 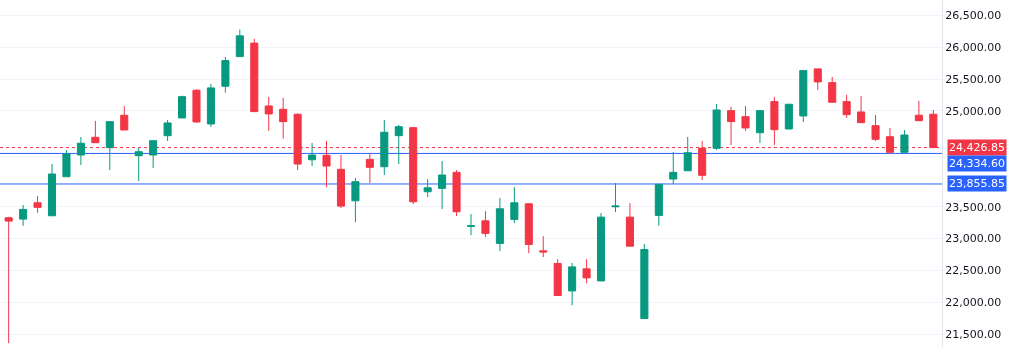 What do you see at coordinates (973, 111) in the screenshot?
I see `y-tick-label: 25,000.00` at bounding box center [973, 111].